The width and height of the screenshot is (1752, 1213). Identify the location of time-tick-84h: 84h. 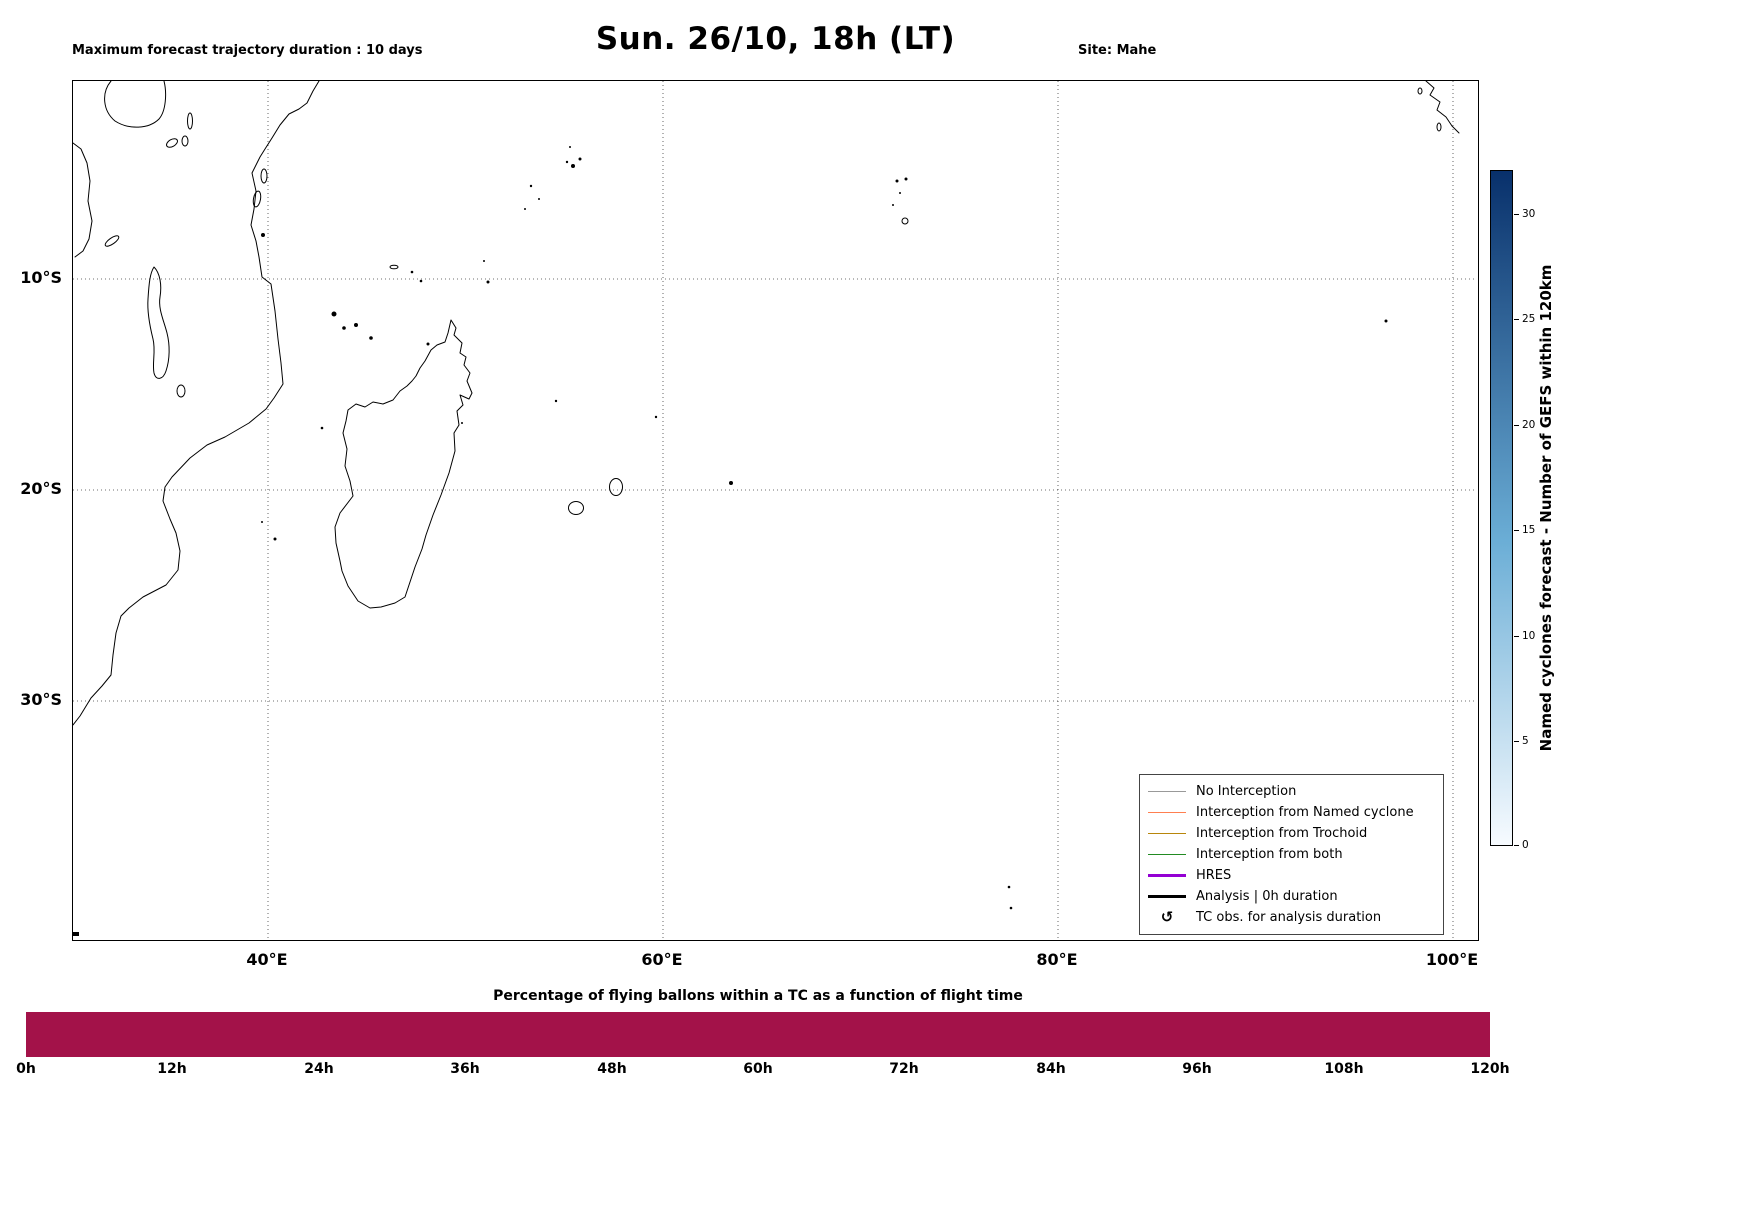
(1051, 1069).